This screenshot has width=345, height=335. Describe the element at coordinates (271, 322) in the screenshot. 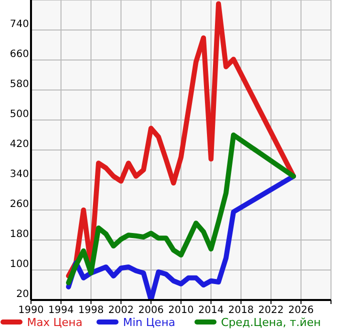

I see `legend-label: Сред.Цена, т.йен` at that location.